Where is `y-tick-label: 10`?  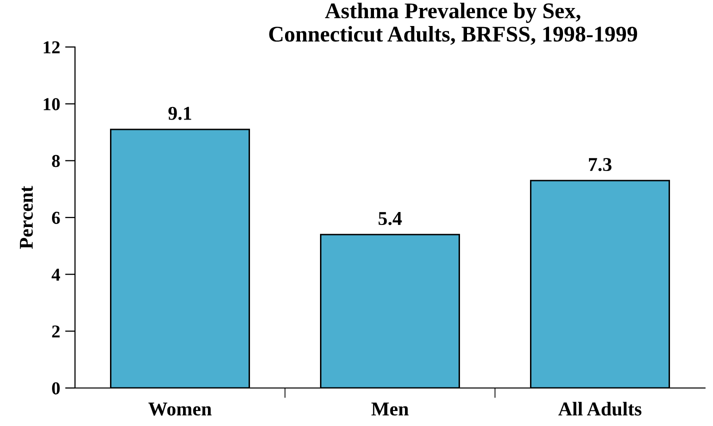
y-tick-label: 10 is located at coordinates (52, 104).